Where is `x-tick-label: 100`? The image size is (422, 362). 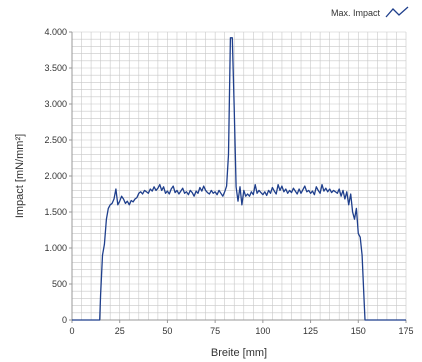 x-tick-label: 100 is located at coordinates (262, 331).